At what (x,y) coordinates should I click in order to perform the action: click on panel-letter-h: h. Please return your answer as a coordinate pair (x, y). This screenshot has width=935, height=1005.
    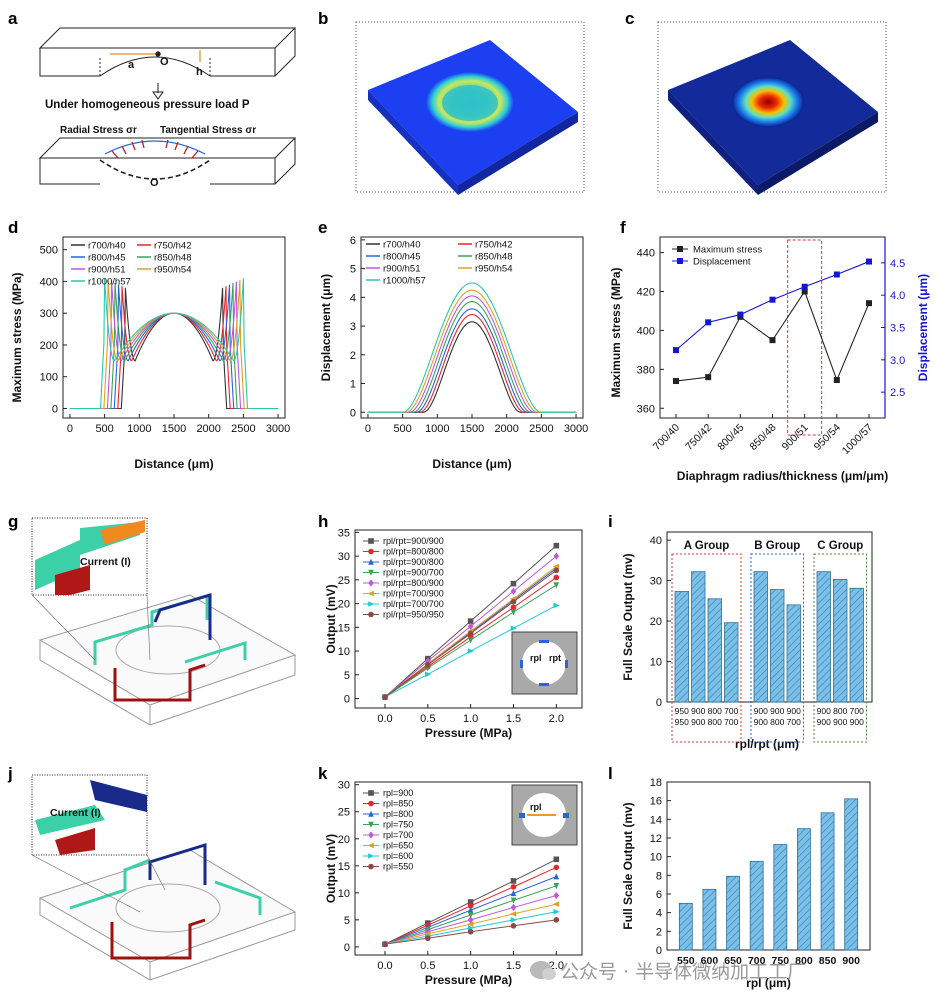
    Looking at the image, I should click on (323, 521).